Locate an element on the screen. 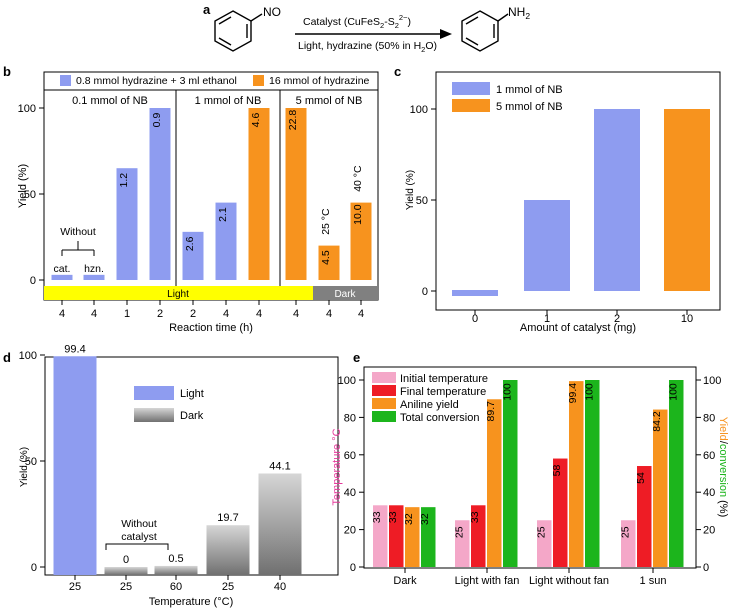 This screenshot has width=729, height=616. value-labels: 99.4 0 0.5 19.7 44.1 is located at coordinates (177, 454).